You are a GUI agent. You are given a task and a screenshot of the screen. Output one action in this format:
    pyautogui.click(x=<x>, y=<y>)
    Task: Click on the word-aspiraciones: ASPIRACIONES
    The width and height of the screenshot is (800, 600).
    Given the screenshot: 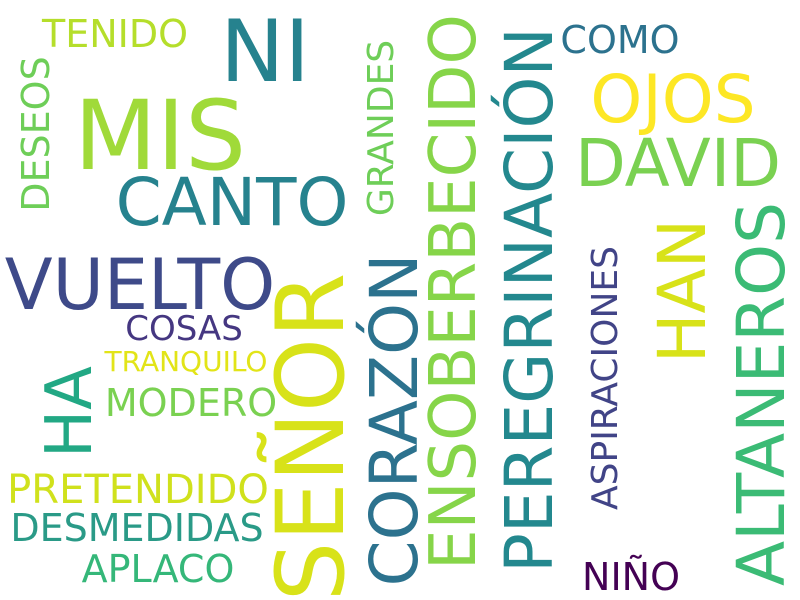 What is the action you would take?
    pyautogui.click(x=605, y=378)
    